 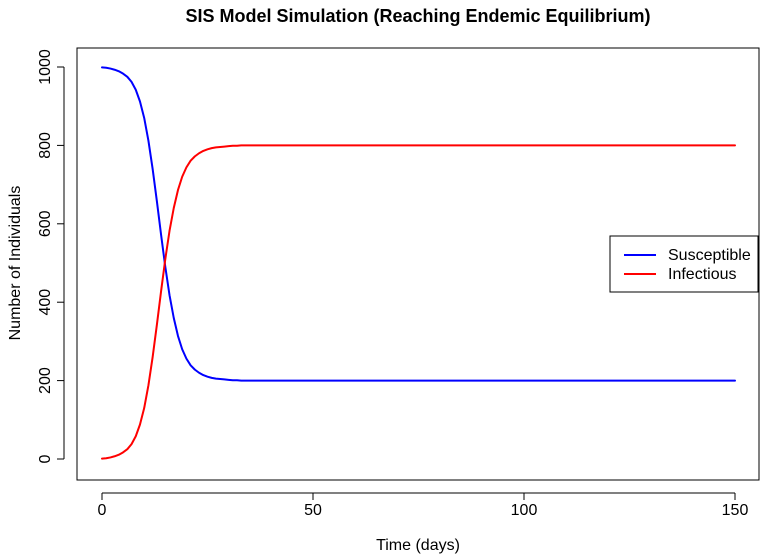 I want to click on legend: Susceptible Infectious, so click(x=684, y=264).